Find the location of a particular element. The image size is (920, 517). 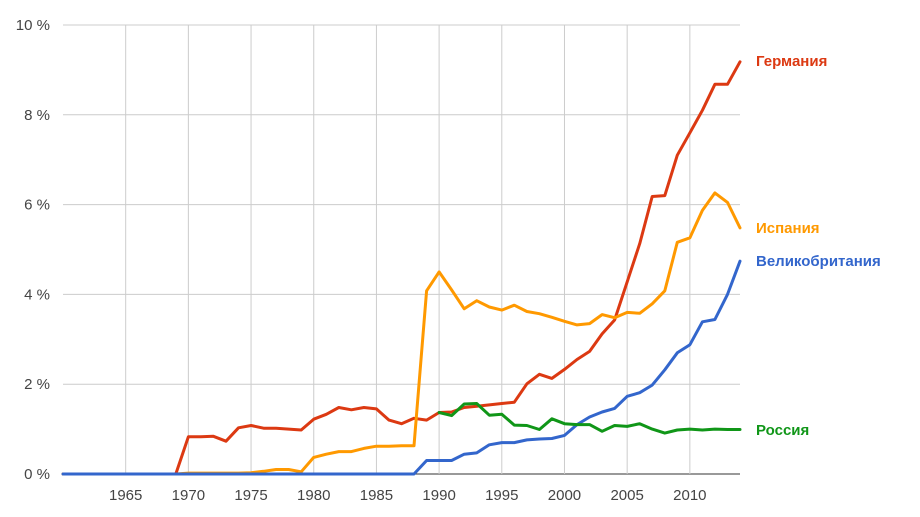

legend-label: Испания is located at coordinates (788, 228).